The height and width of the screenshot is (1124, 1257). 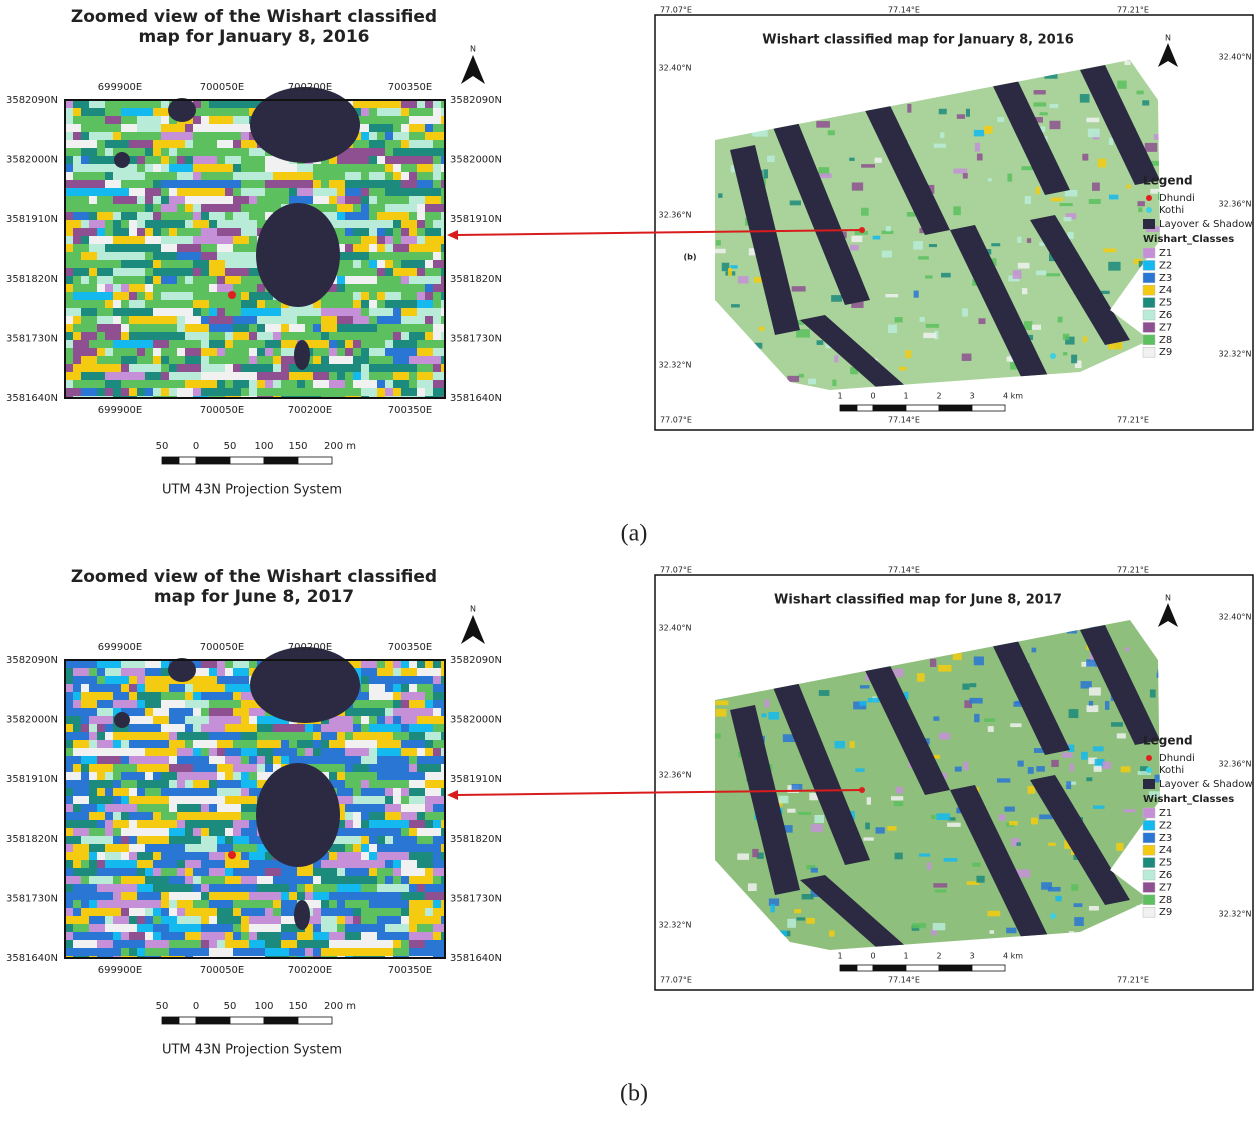 What do you see at coordinates (1149, 210) in the screenshot?
I see `legend-point` at bounding box center [1149, 210].